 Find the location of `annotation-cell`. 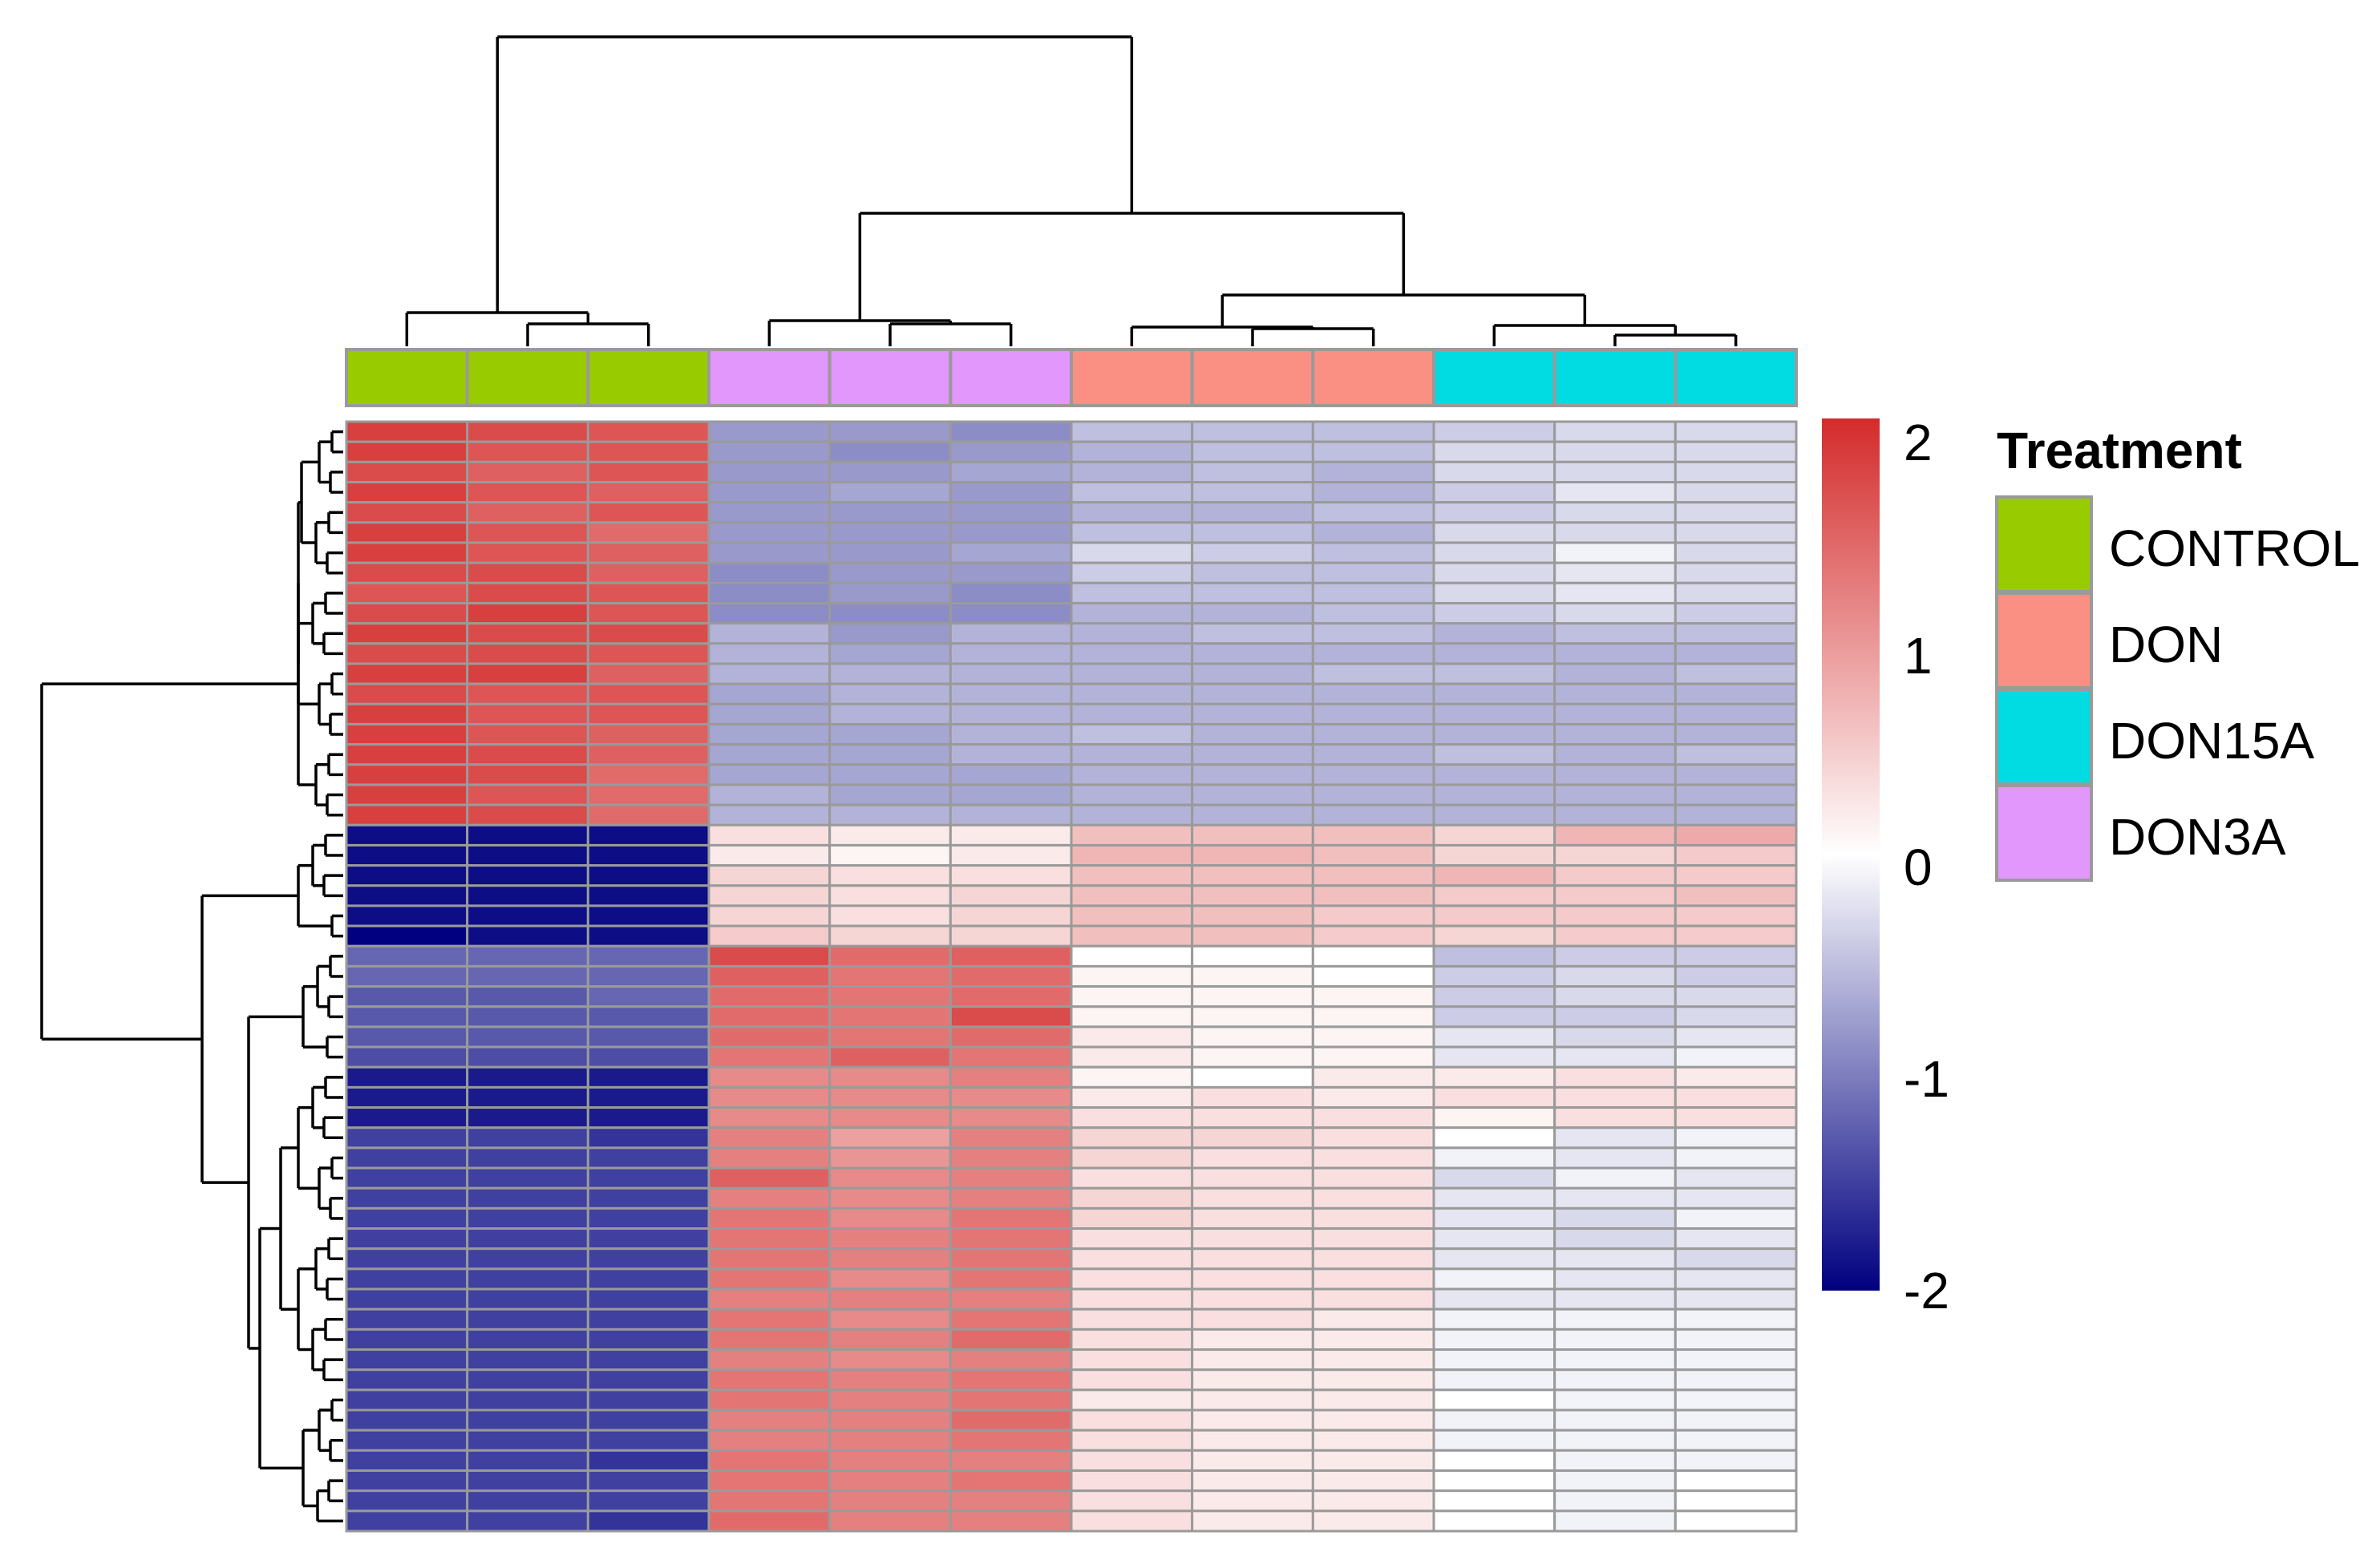

annotation-cell is located at coordinates (1252, 377).